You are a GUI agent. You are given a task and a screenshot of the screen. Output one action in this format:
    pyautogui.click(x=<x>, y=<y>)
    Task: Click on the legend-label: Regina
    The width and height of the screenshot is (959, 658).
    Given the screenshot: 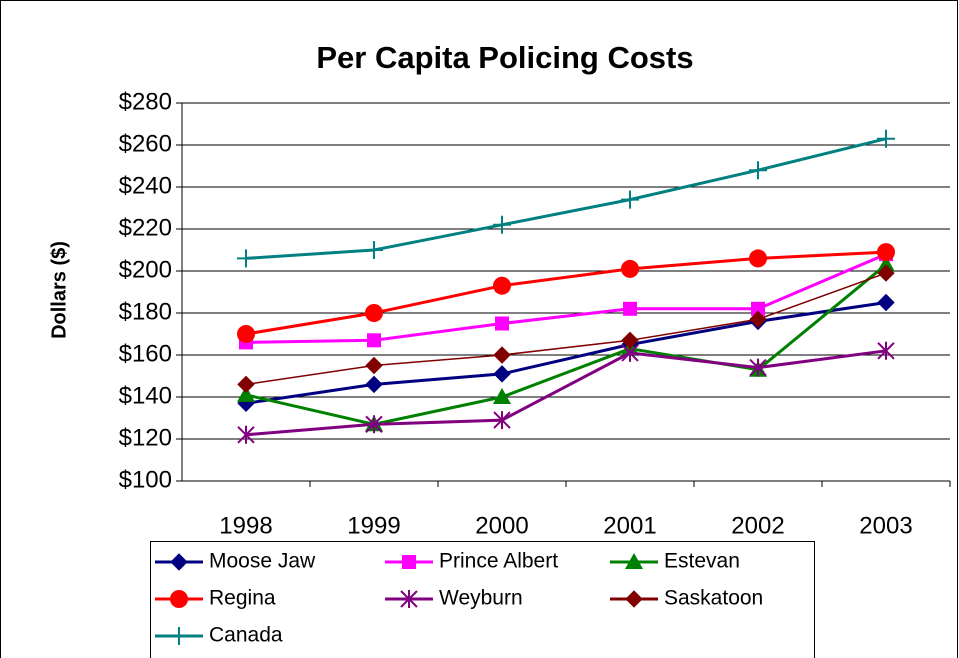 What is the action you would take?
    pyautogui.click(x=242, y=598)
    